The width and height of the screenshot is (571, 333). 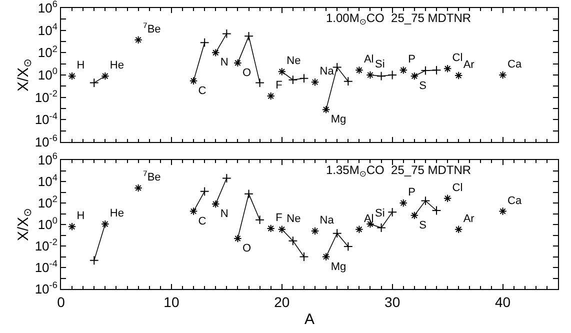 I want to click on series-label: Si, so click(x=379, y=214).